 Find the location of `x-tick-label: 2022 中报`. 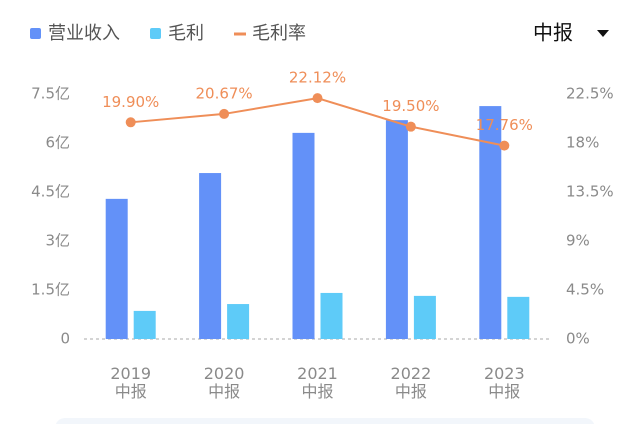

x-tick-label: 2022 中报 is located at coordinates (411, 382).